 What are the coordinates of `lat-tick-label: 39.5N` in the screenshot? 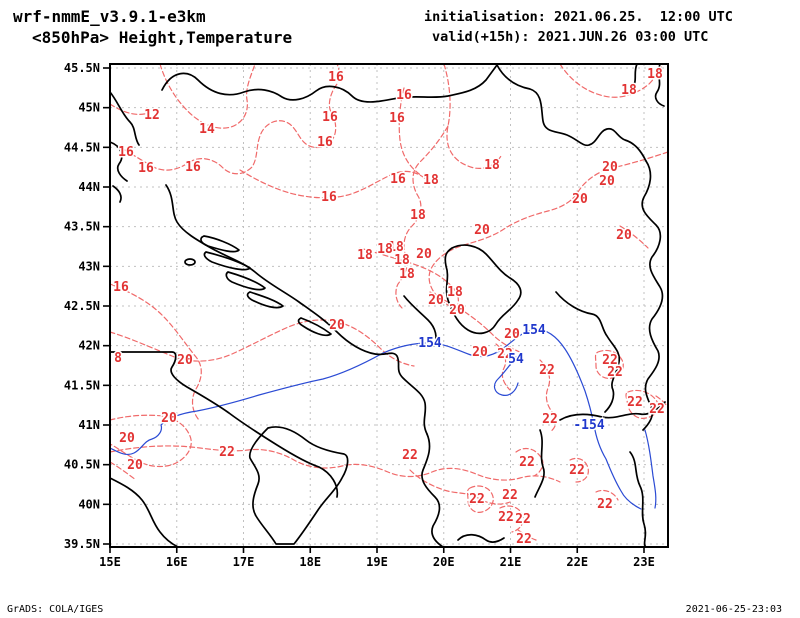 It's located at (82, 544).